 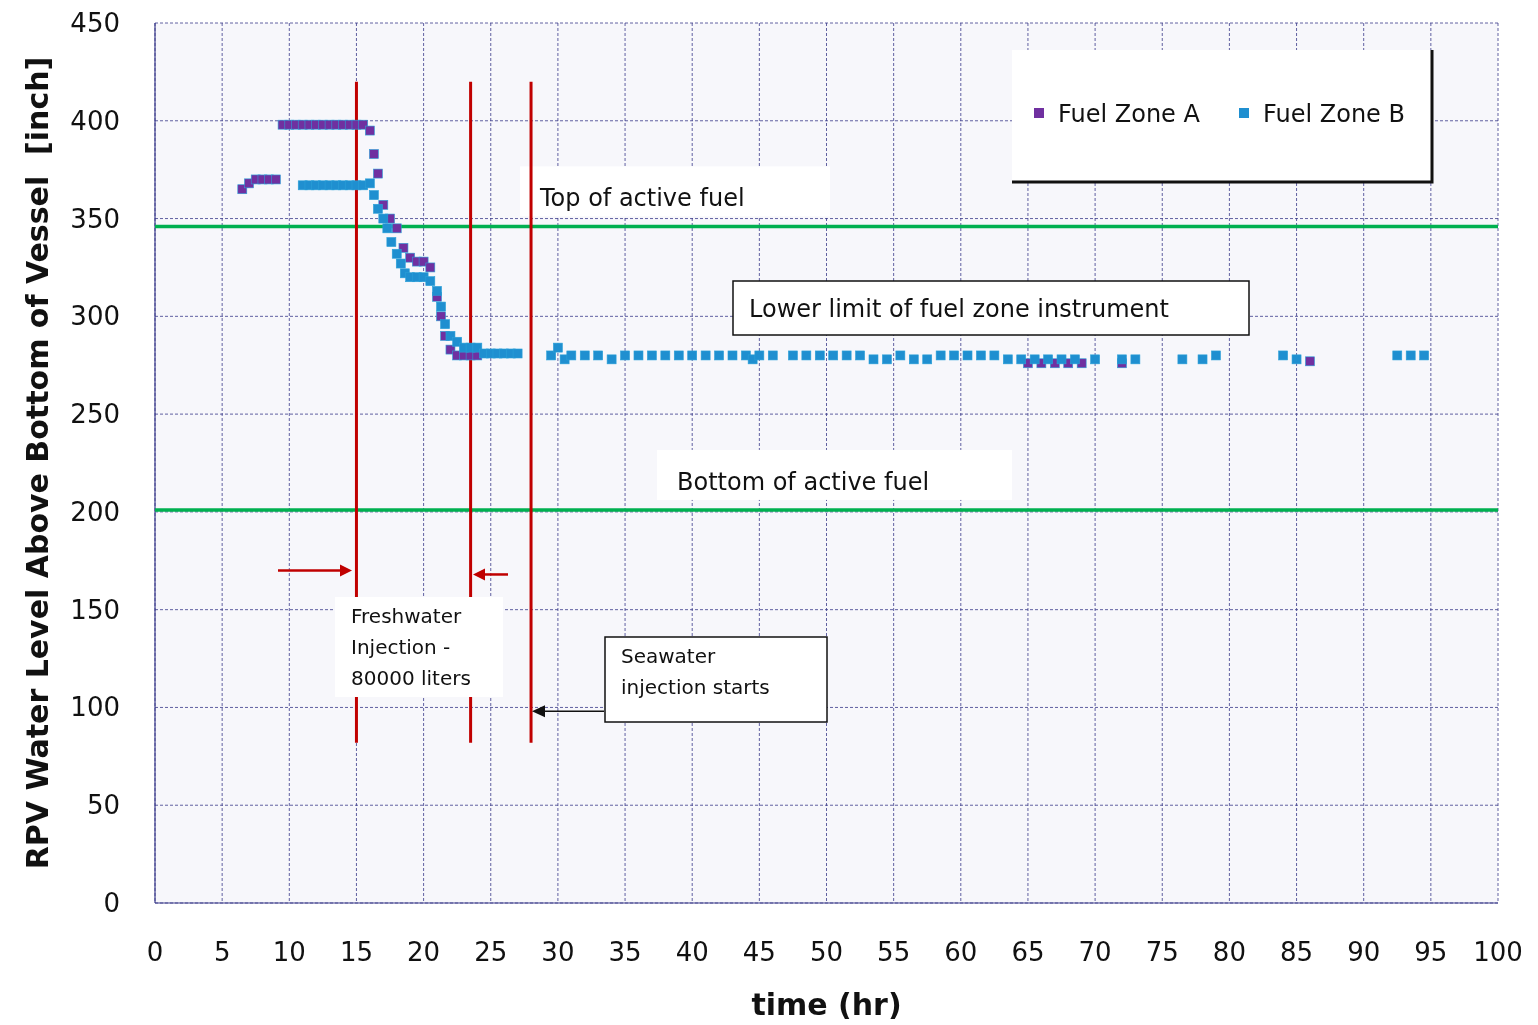 I want to click on label-box: Bottom of active fuel, so click(x=834, y=474).